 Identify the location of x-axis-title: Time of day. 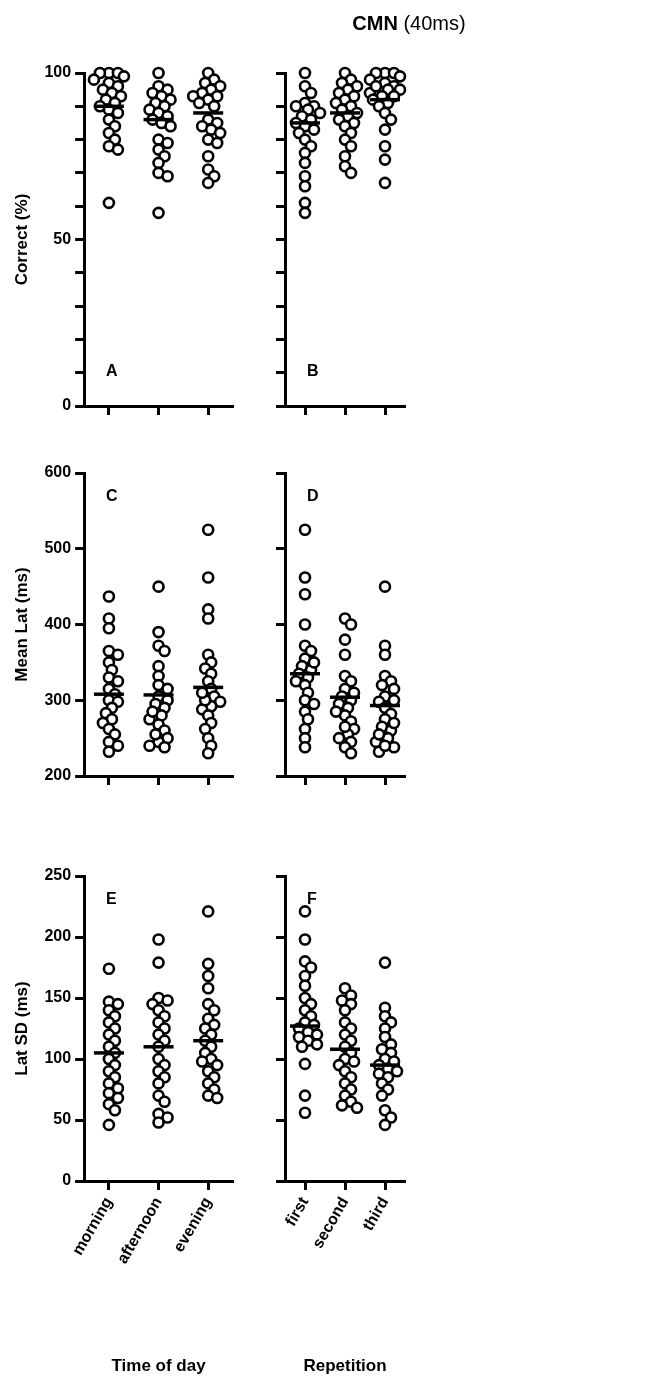
(159, 1366).